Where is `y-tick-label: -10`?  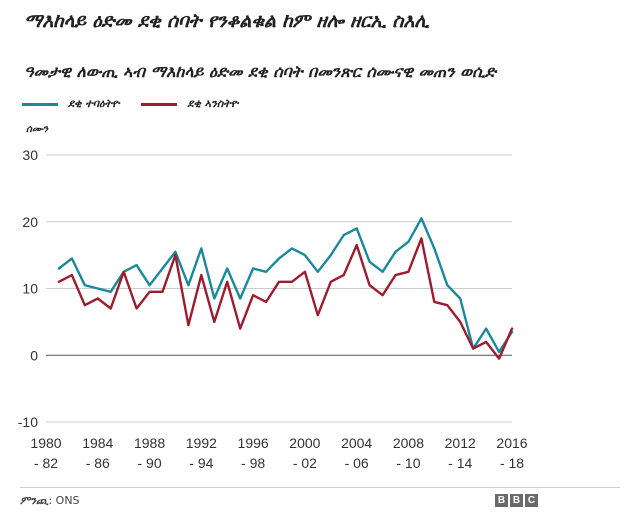 y-tick-label: -10 is located at coordinates (28, 422).